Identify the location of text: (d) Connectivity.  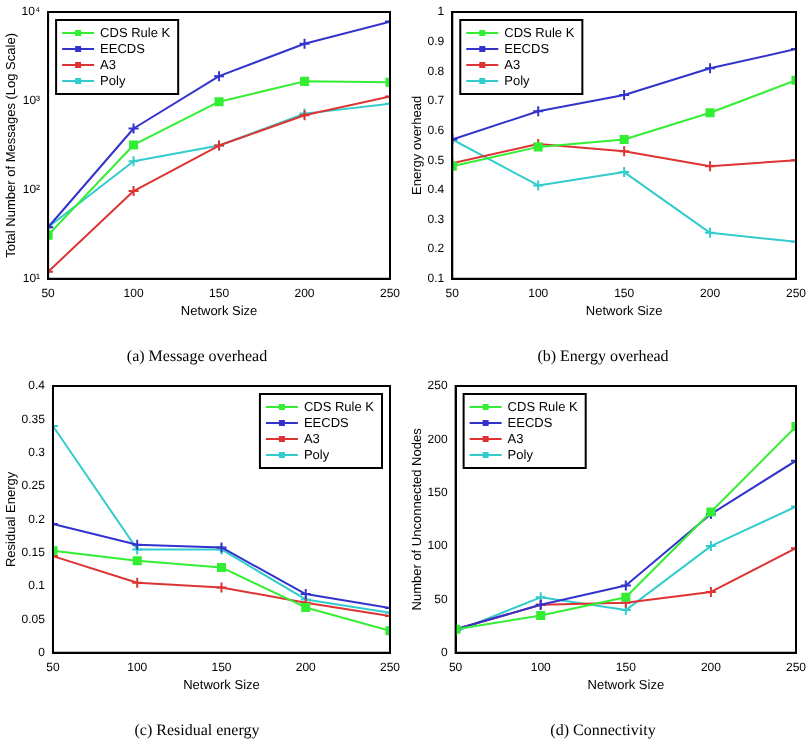
(603, 729).